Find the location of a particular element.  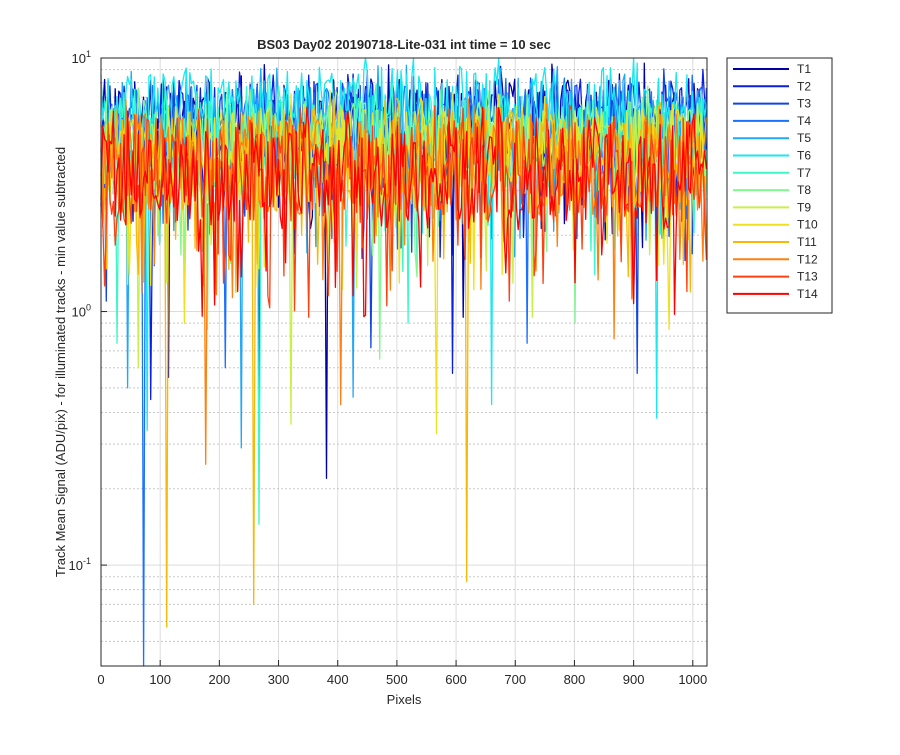

legend-label-t5: T5 is located at coordinates (804, 138).